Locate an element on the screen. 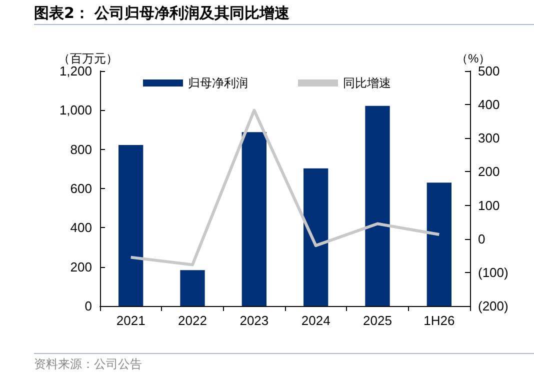 The width and height of the screenshot is (534, 378). x-tick-label: 2021 is located at coordinates (131, 320).